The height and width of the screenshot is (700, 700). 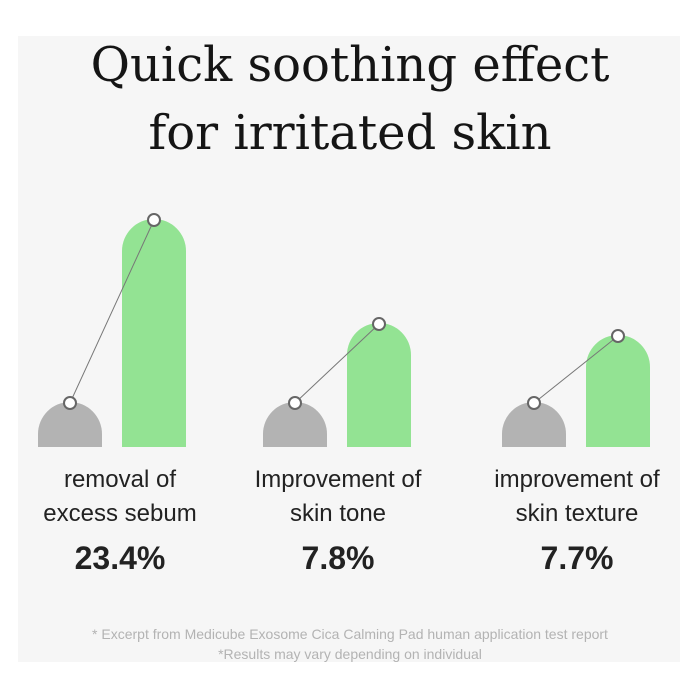 I want to click on category-label-2-line-2: skin tone, so click(x=338, y=513).